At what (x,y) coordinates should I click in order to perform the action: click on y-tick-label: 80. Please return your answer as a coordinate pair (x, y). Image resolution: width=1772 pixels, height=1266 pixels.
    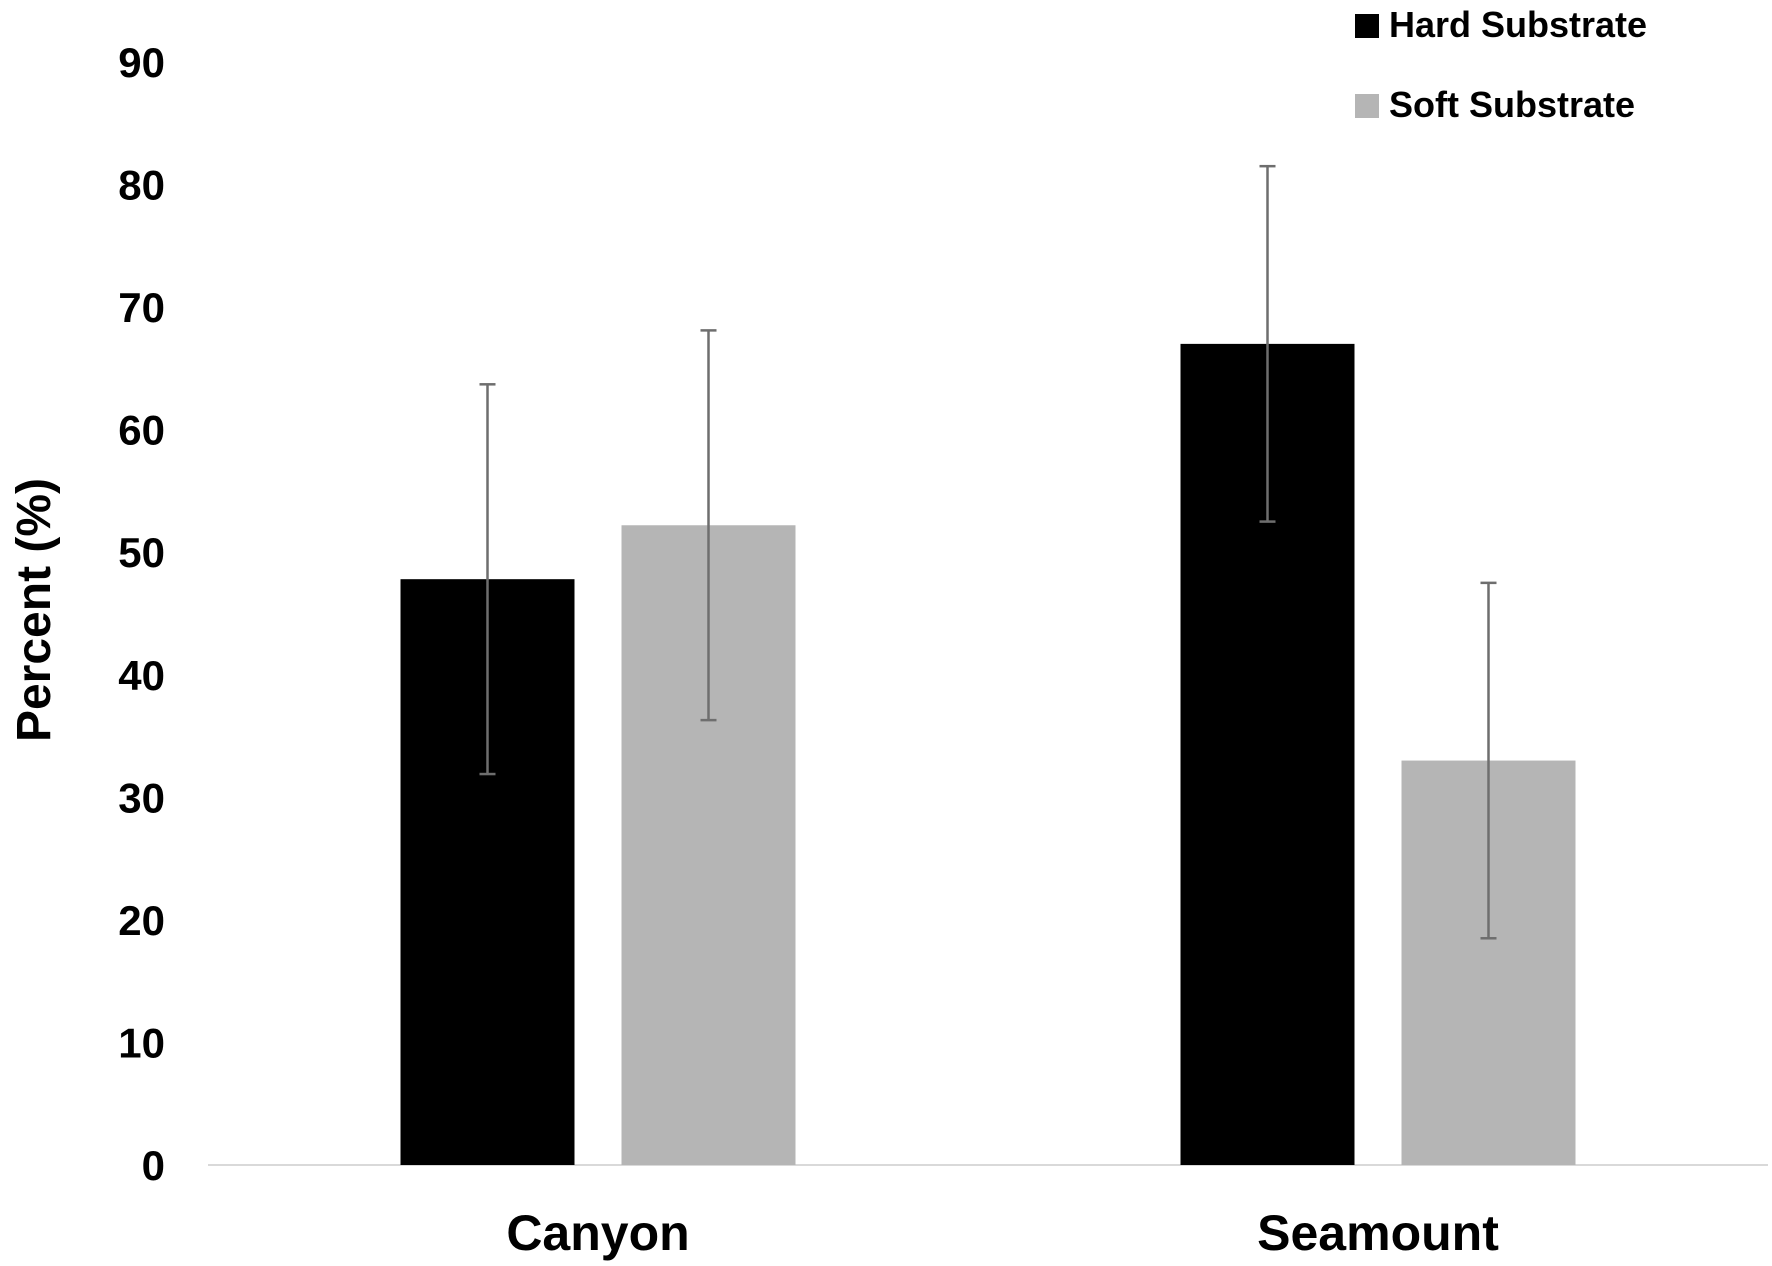
    Looking at the image, I should click on (141, 185).